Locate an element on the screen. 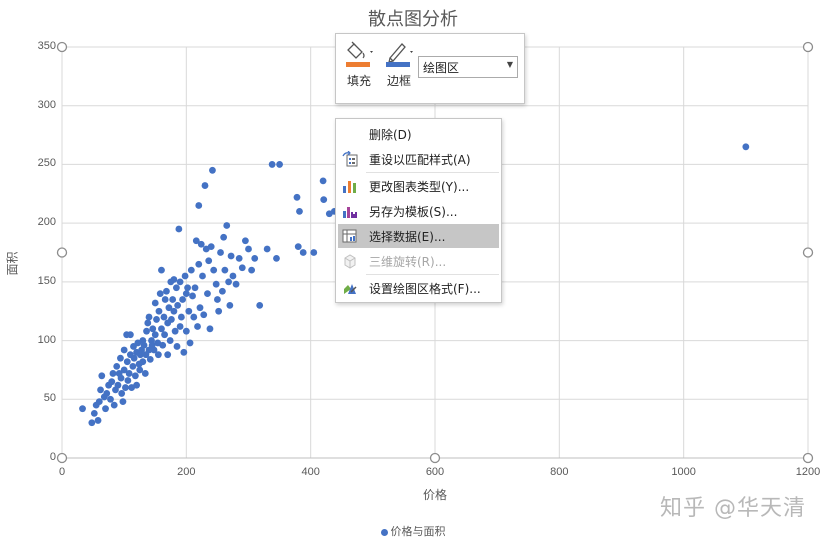 The image size is (826, 539). fill-button: 填充 is located at coordinates (359, 68).